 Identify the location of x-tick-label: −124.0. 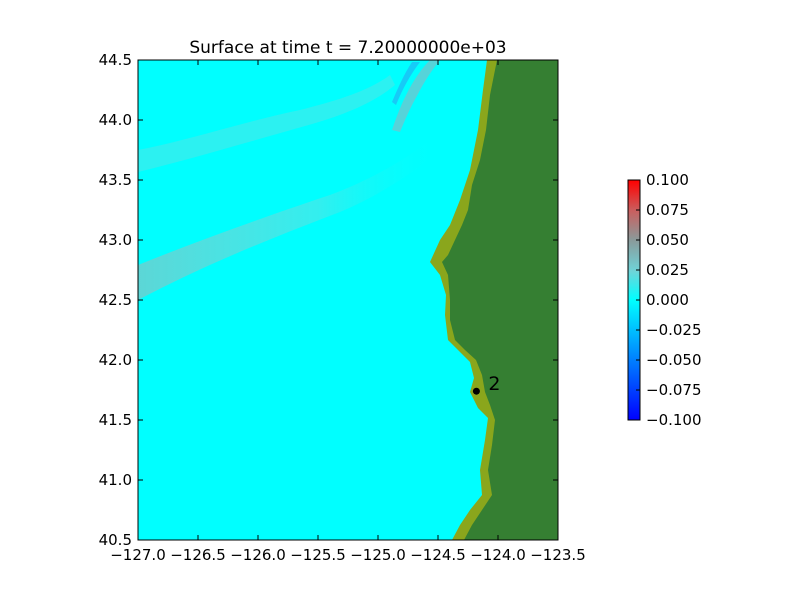
(498, 555).